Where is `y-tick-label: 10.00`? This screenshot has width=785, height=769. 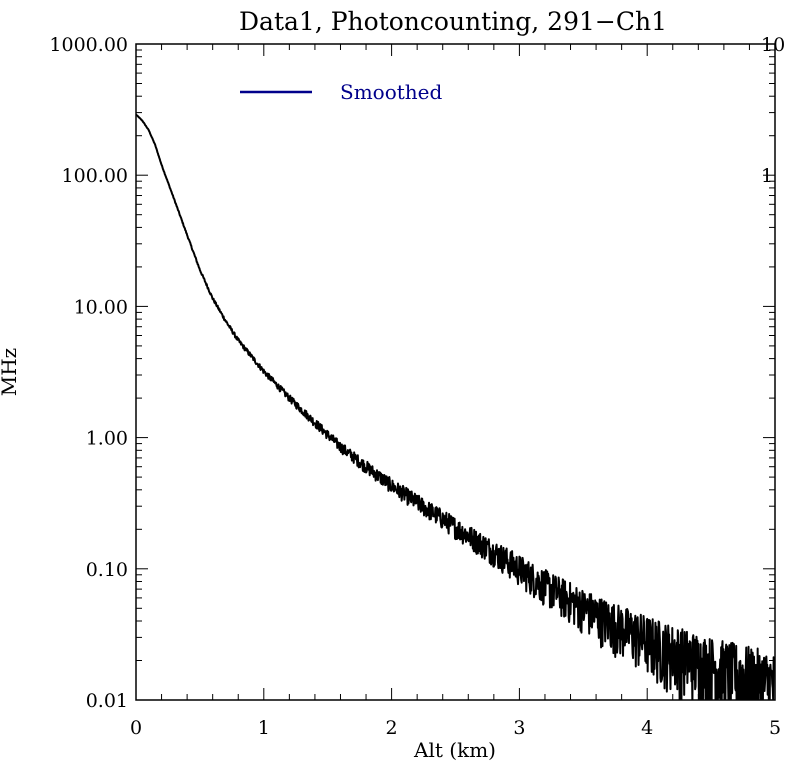 y-tick-label: 10.00 is located at coordinates (101, 307).